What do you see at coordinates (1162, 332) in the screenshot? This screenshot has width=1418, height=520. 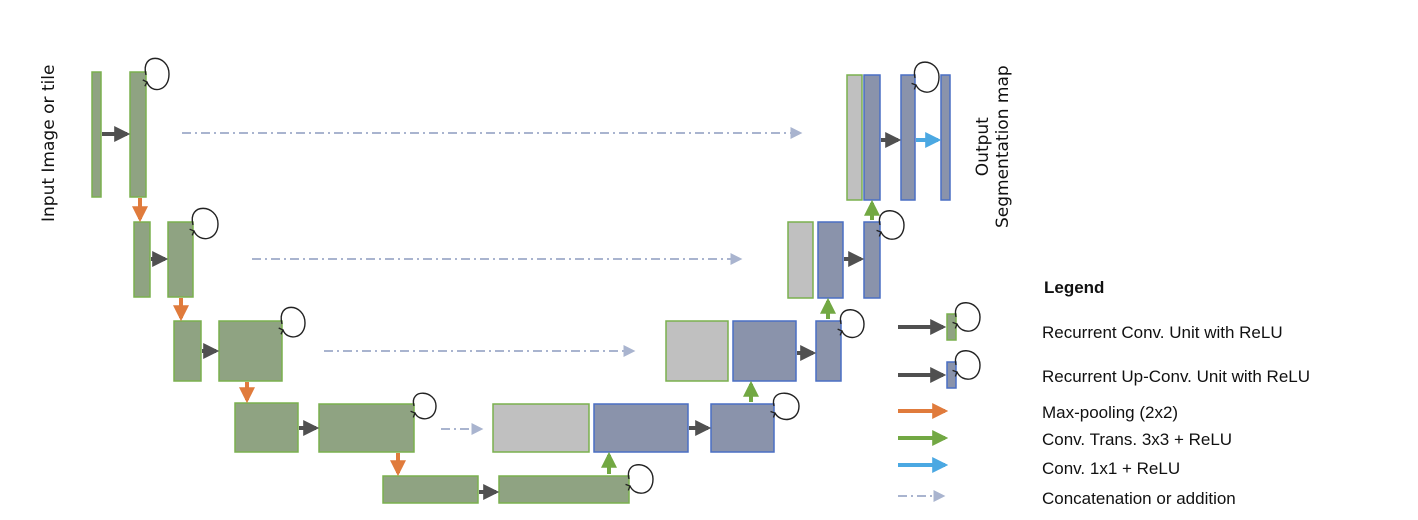 I see `legend-label-recurrent-conv: Recurrent Conv. Unit with ReLU` at bounding box center [1162, 332].